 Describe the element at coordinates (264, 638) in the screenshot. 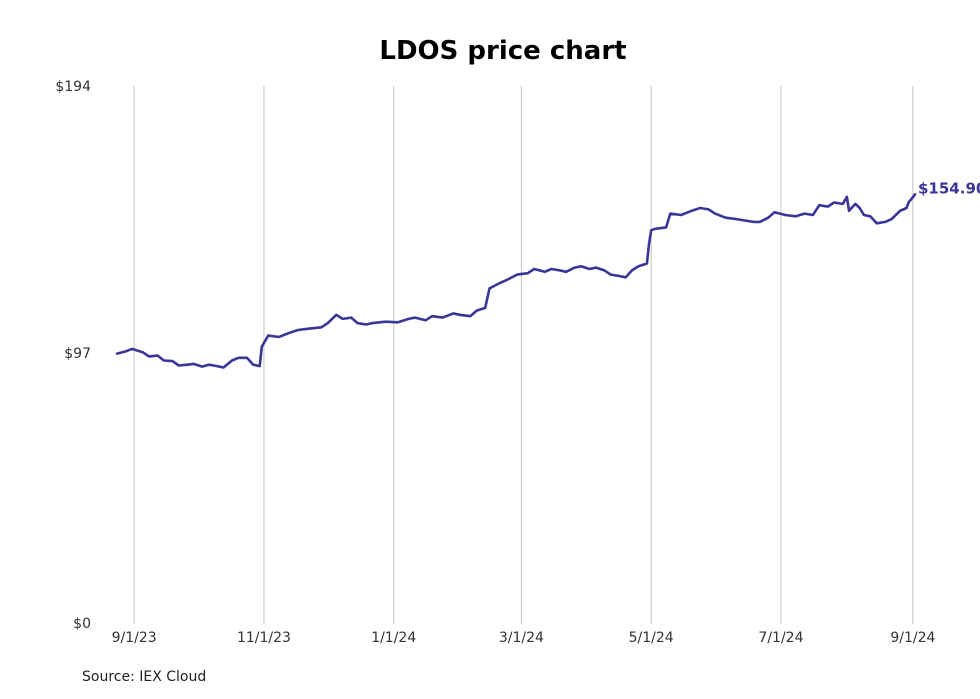

I see `x-tick-label: 11/1/23` at that location.